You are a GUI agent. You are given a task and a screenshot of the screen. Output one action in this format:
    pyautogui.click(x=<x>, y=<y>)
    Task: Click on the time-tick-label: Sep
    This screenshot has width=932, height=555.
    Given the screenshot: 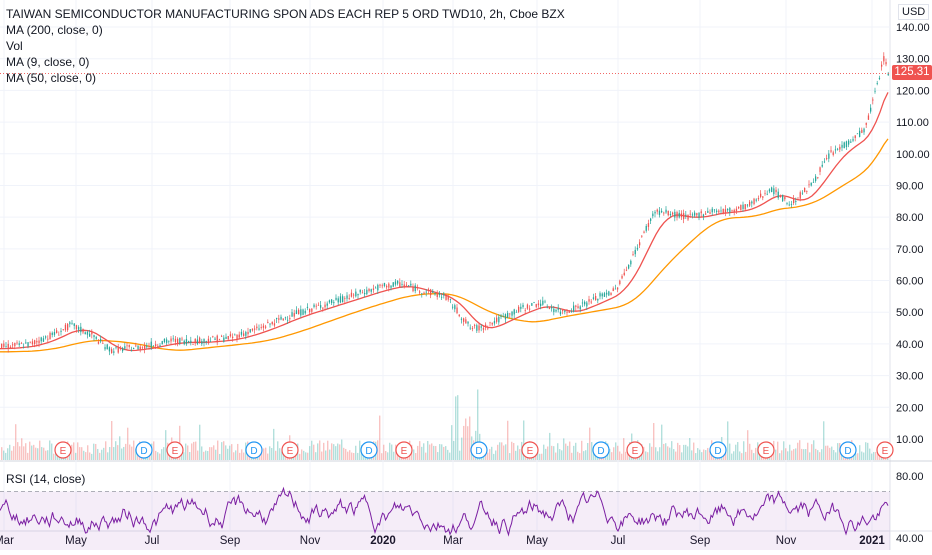 What is the action you would take?
    pyautogui.click(x=230, y=541)
    